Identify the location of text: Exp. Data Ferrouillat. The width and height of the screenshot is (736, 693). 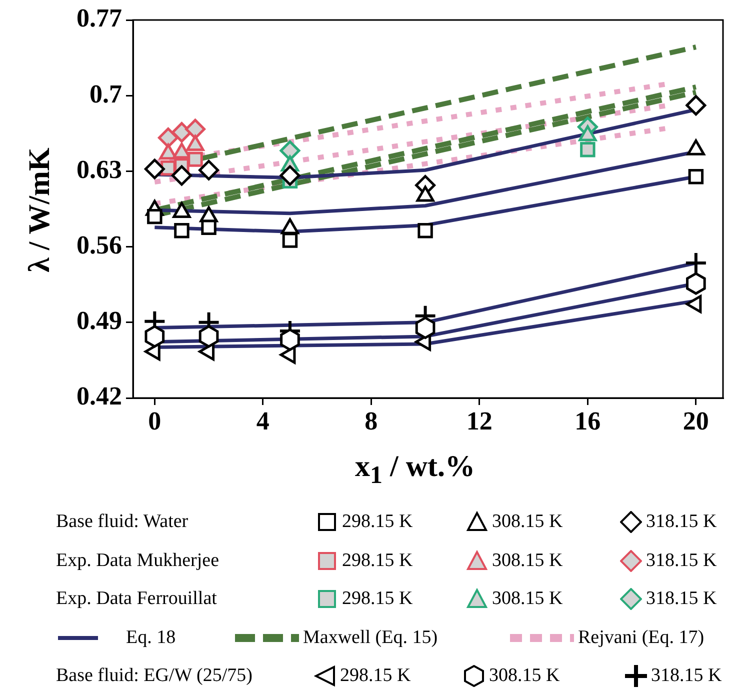
(136, 599).